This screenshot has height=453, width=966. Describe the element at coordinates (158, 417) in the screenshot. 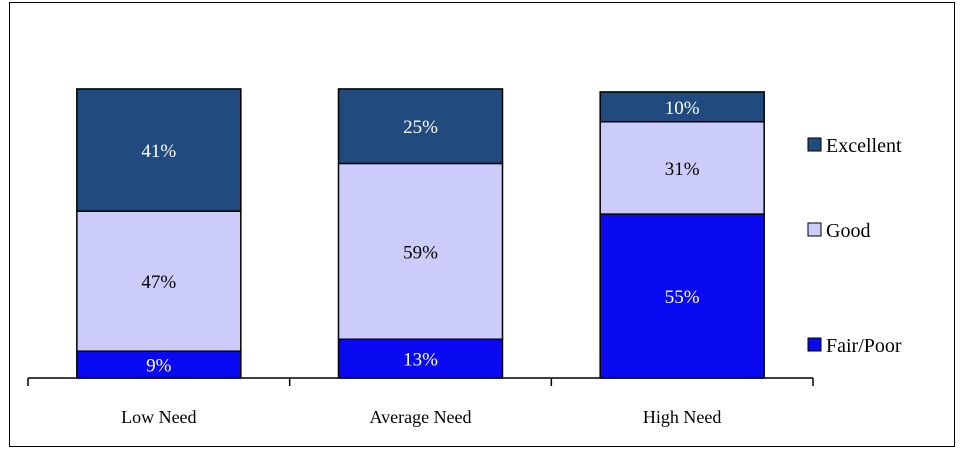

I see `category-label-low-need: Low Need` at that location.